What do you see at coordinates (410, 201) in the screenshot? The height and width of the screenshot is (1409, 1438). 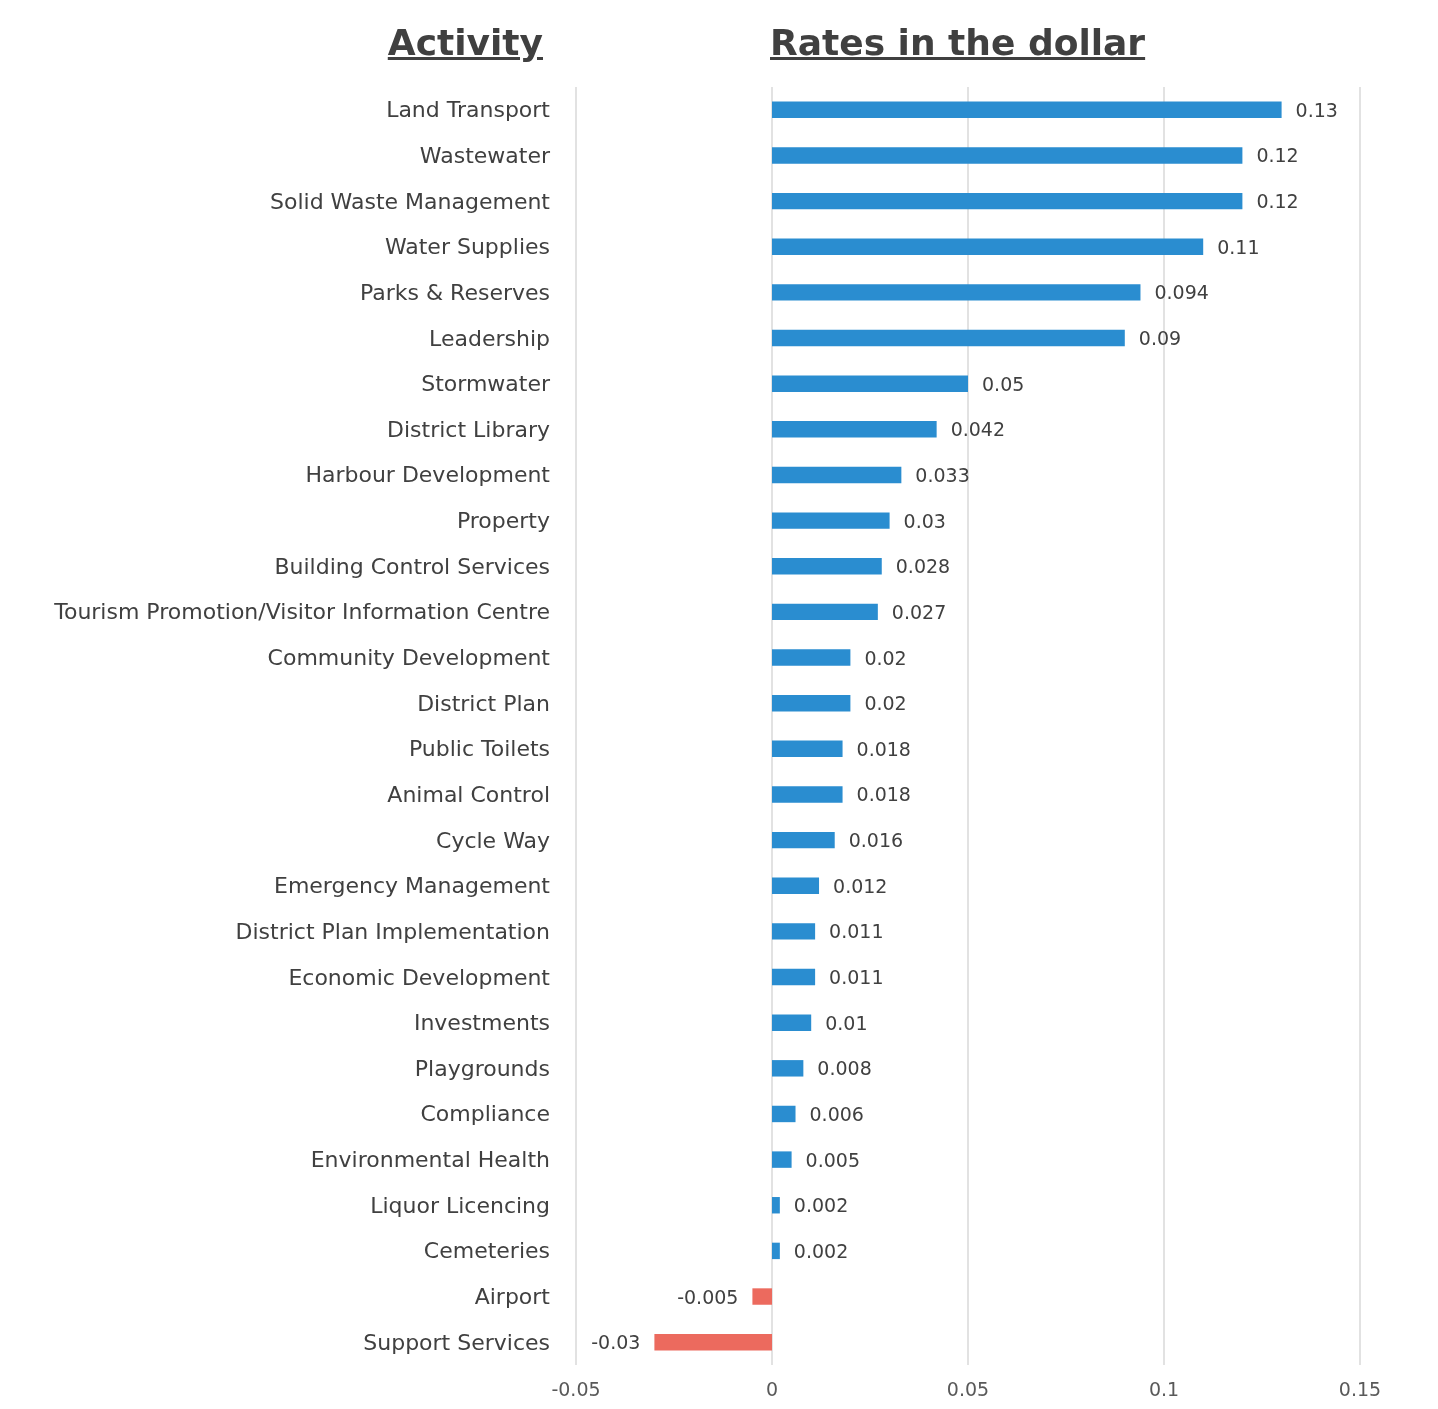 I see `y-tick-label: Solid Waste Management` at bounding box center [410, 201].